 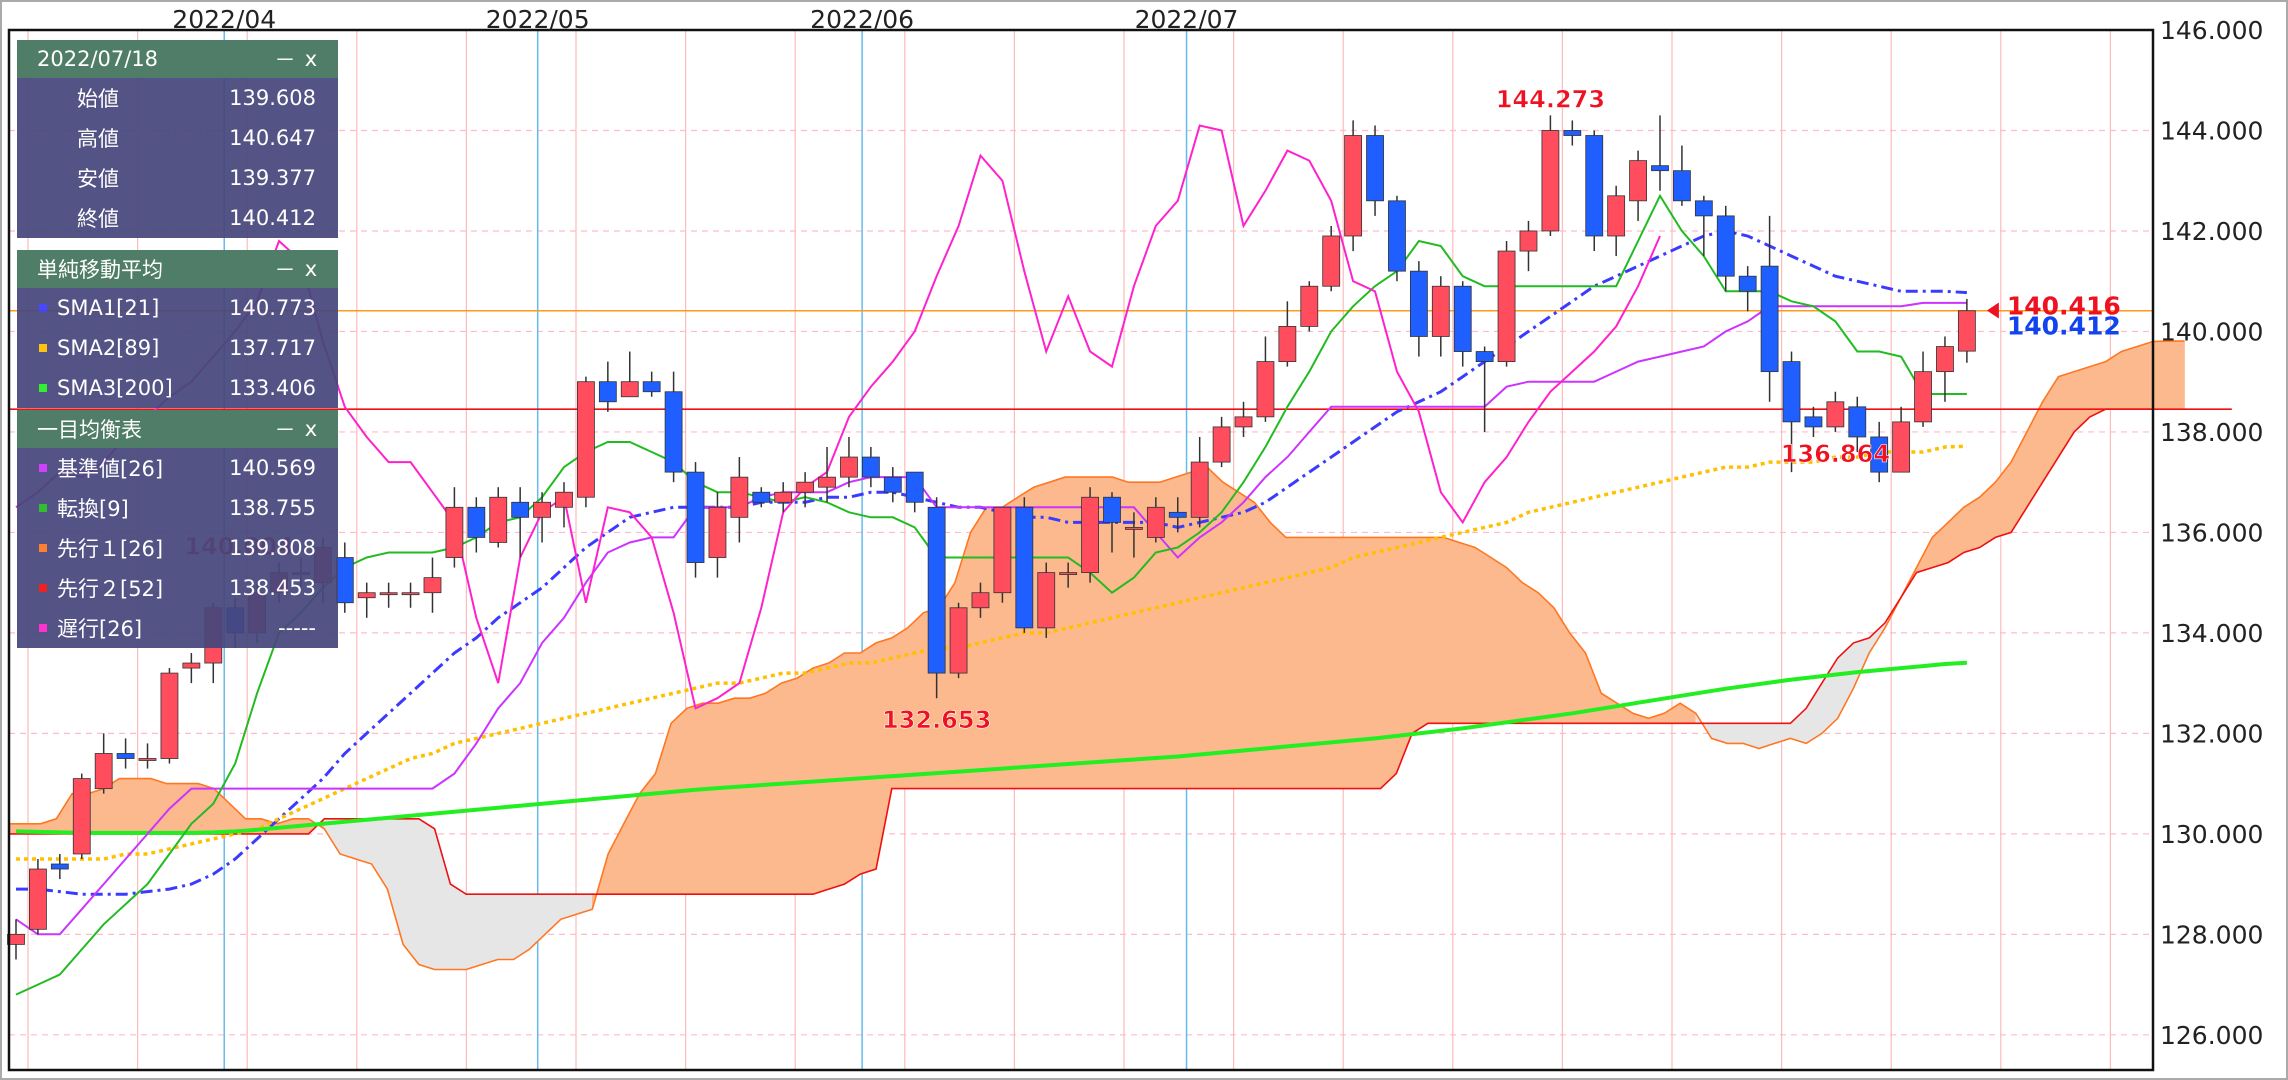 I want to click on legend-value: 140.773, so click(x=272, y=308).